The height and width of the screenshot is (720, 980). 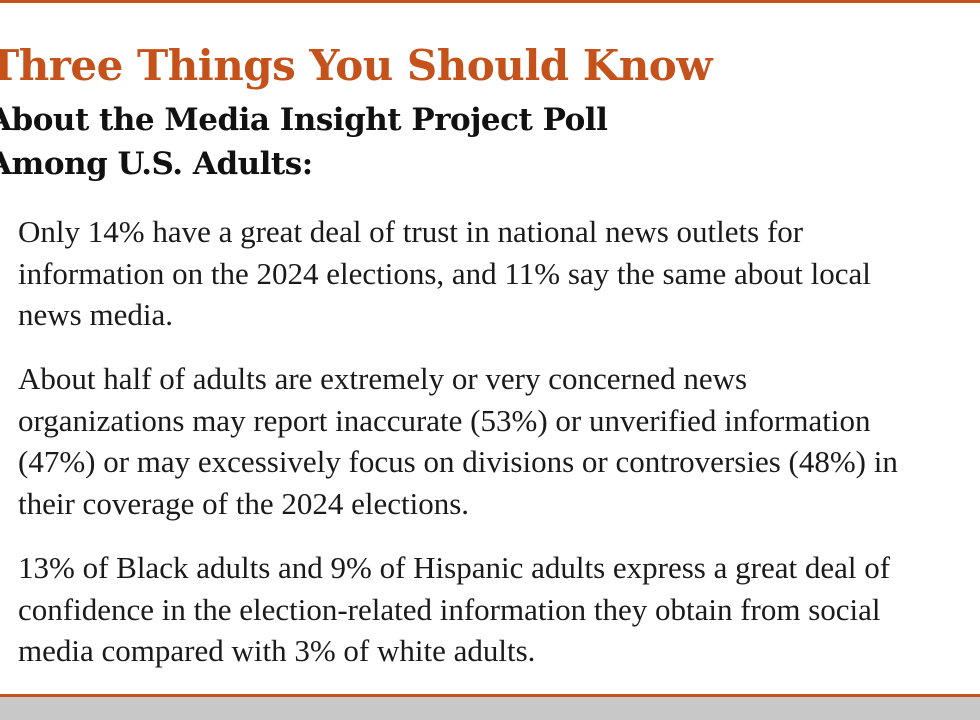 What do you see at coordinates (490, 708) in the screenshot?
I see `footer-band` at bounding box center [490, 708].